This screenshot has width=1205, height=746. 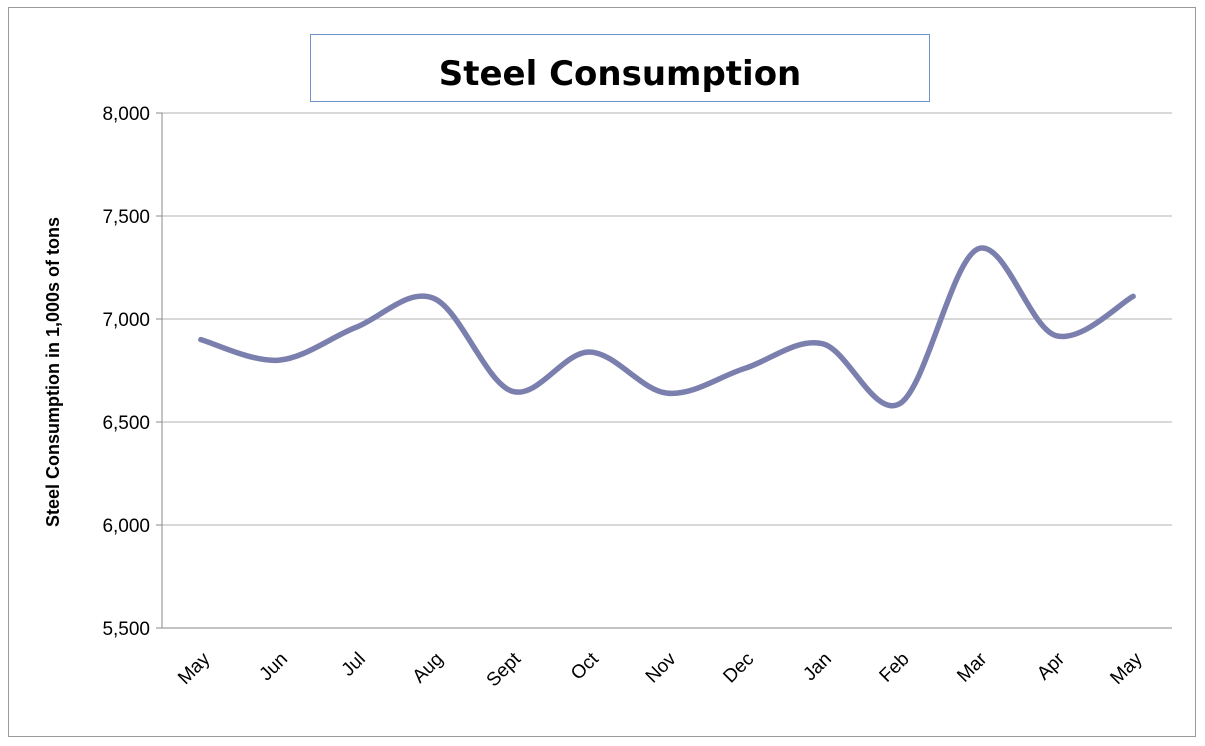 I want to click on chart-title-box: Steel Consumption, so click(x=620, y=68).